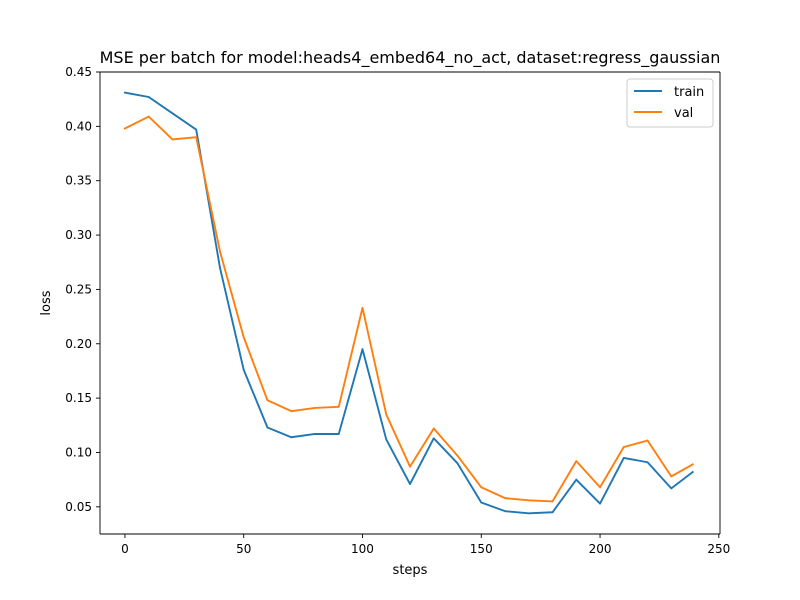 The width and height of the screenshot is (800, 600). I want to click on y-tick-label: 0.40, so click(78, 126).